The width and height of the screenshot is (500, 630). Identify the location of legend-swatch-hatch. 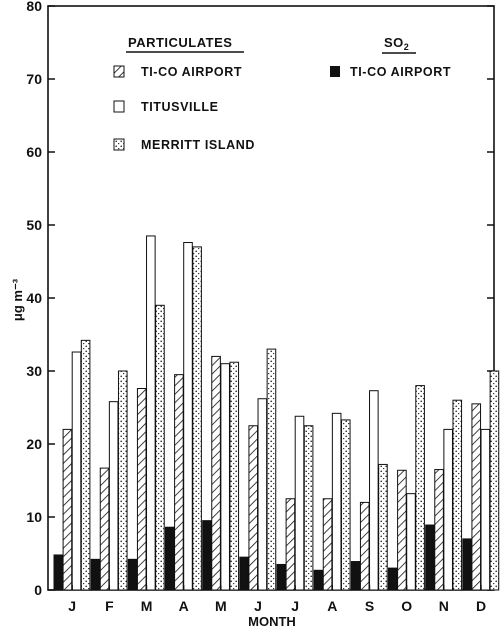
(119, 71).